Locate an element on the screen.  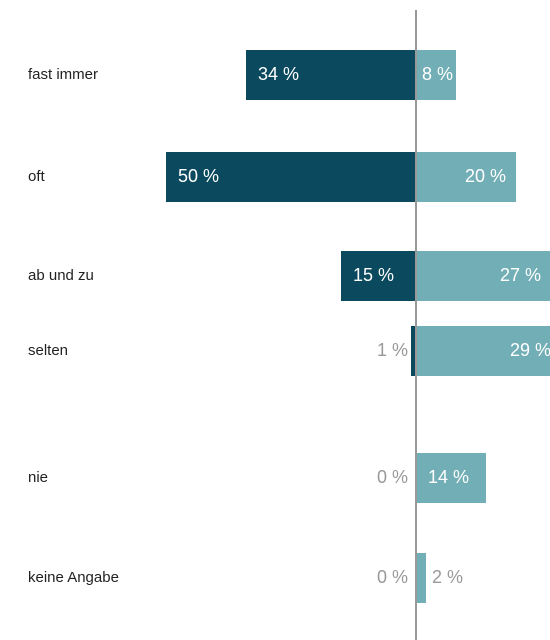
value-label: 29 % is located at coordinates (530, 350).